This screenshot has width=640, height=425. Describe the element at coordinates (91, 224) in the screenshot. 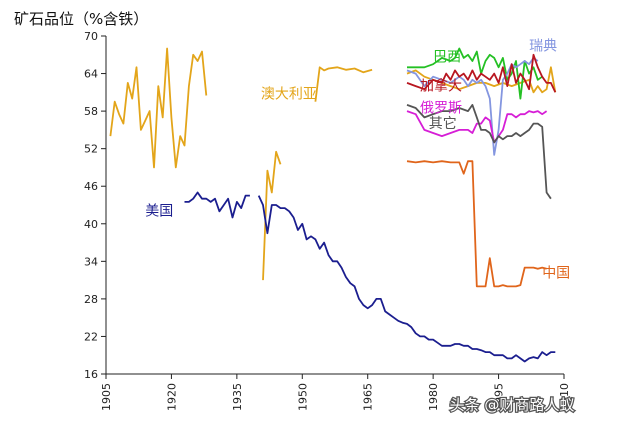

I see `y-tick-label: 40` at that location.